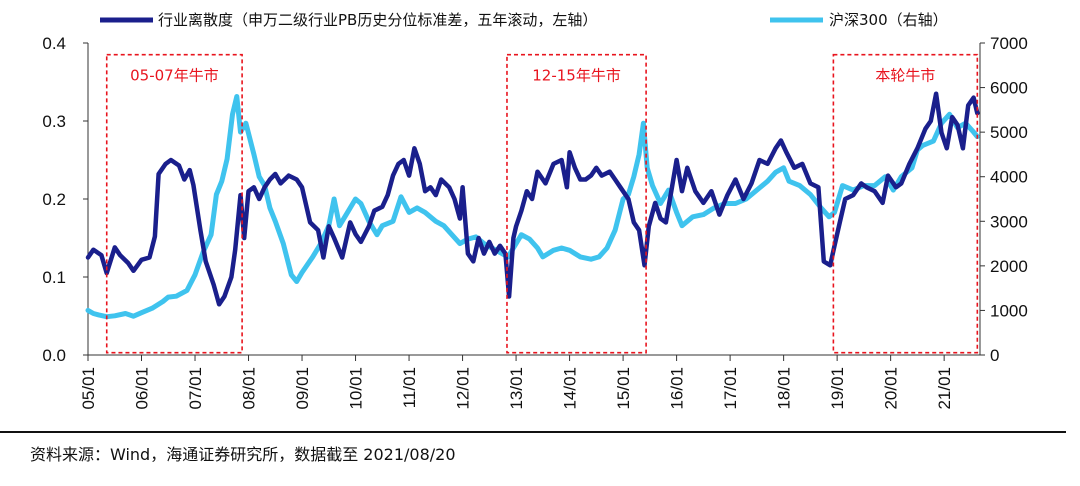 This screenshot has height=486, width=1080. Describe the element at coordinates (1009, 88) in the screenshot. I see `right-tick-label: 6000` at that location.